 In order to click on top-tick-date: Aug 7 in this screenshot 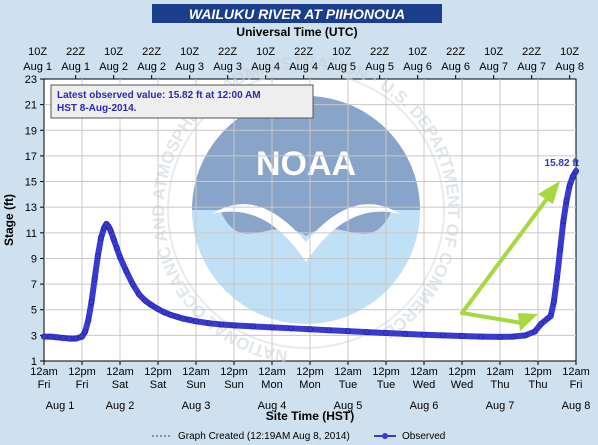, I will do `click(493, 67)`.